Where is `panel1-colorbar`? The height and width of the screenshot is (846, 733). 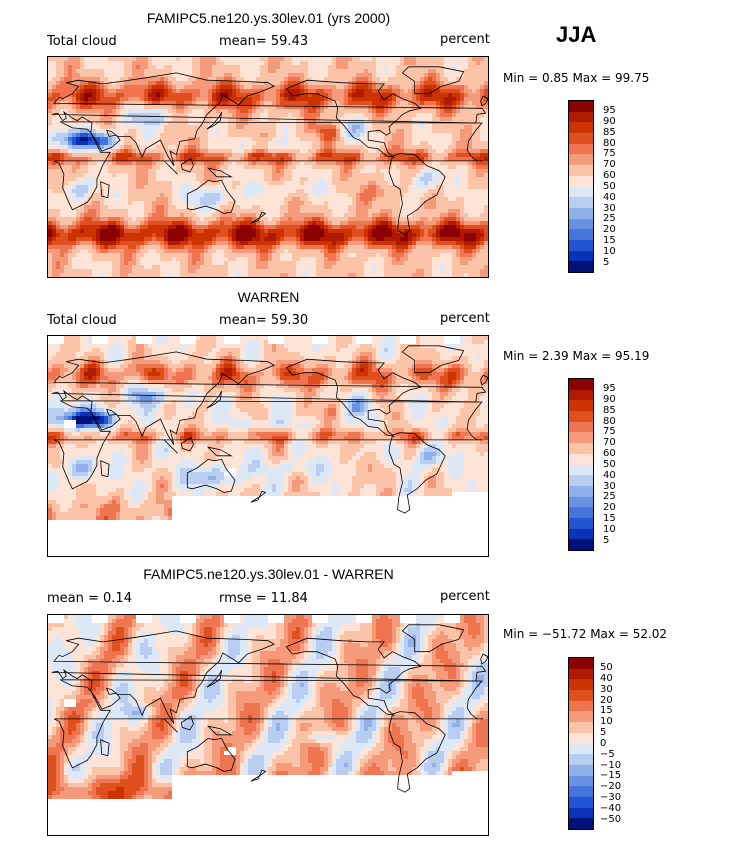 panel1-colorbar is located at coordinates (581, 186).